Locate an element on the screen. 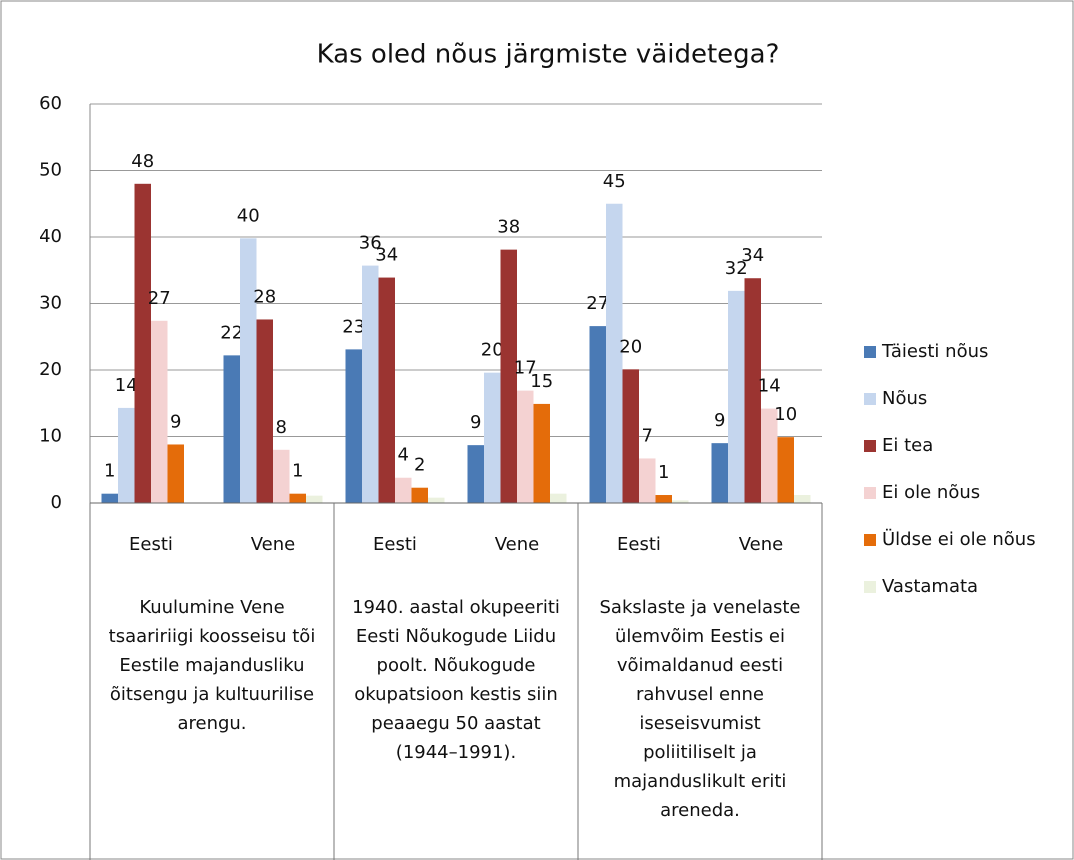 This screenshot has height=860, width=1074. y-tick-label: 60 is located at coordinates (50, 103).